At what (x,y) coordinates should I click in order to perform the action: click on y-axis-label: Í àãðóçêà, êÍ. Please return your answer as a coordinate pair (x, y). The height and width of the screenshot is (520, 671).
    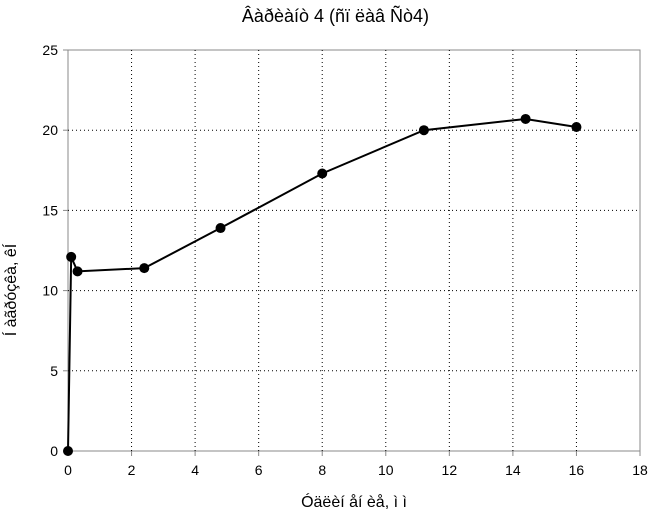
    Looking at the image, I should click on (11, 290).